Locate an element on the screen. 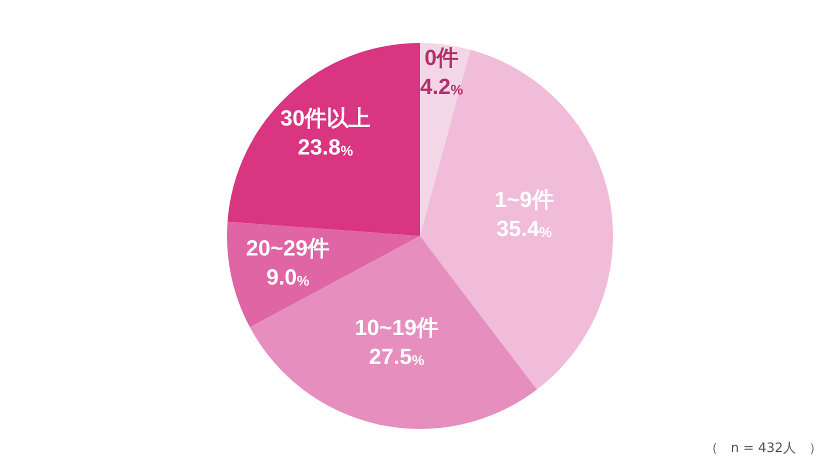  slice-label: 0件 is located at coordinates (441, 57).